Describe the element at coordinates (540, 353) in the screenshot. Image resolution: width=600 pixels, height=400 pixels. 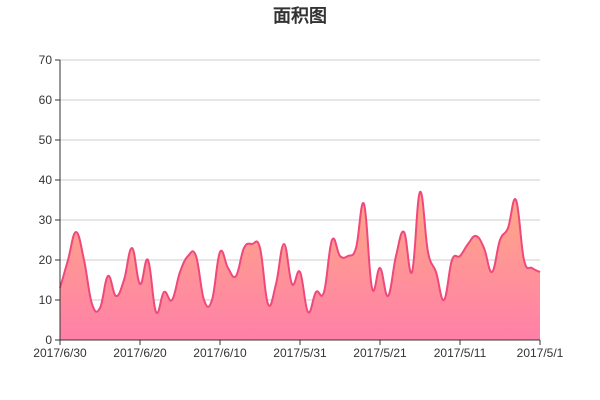
I see `x-tick-label: 2017/5/1` at that location.